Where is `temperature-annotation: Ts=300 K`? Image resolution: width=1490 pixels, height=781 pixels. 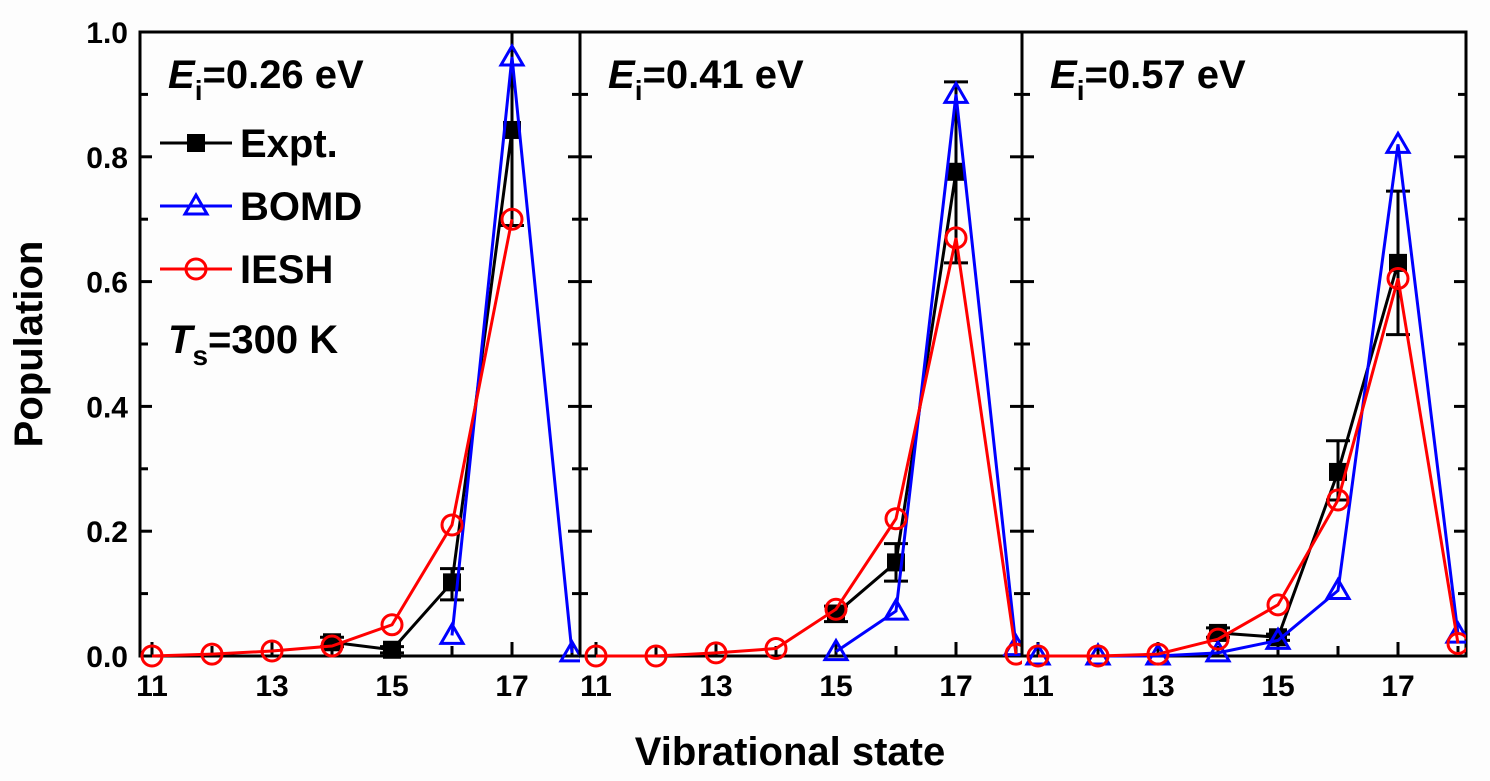 temperature-annotation: Ts=300 K is located at coordinates (253, 344).